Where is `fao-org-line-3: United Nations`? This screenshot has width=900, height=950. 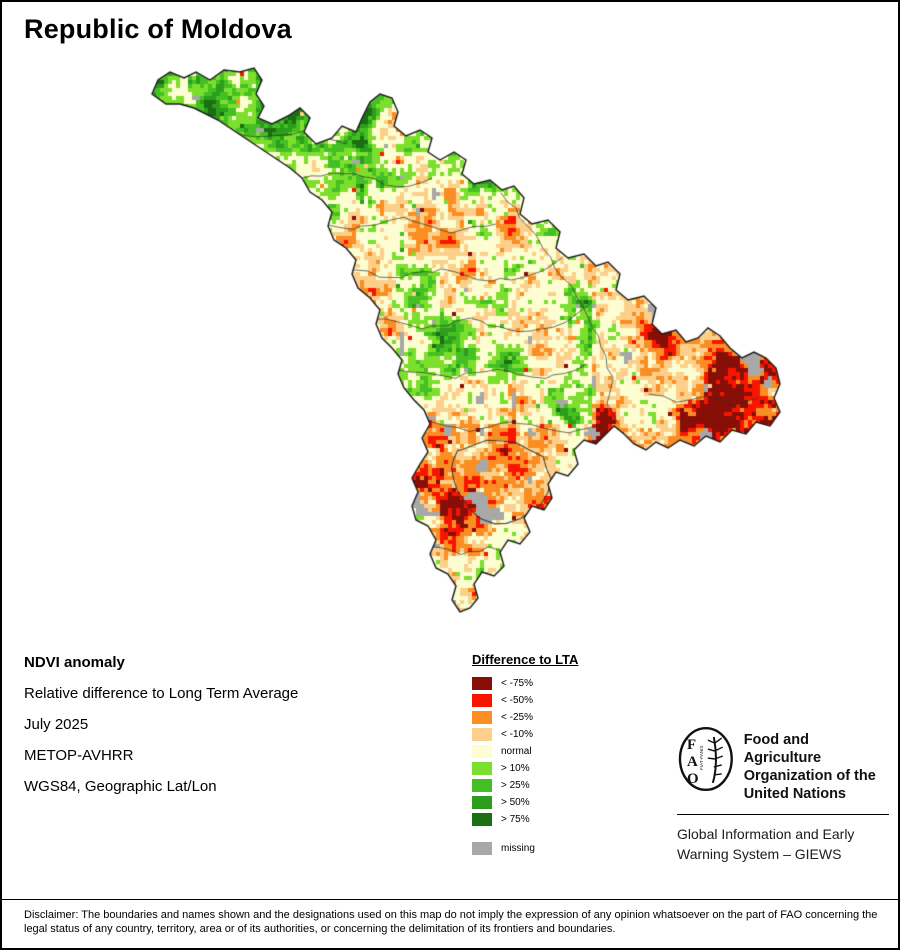
fao-org-line-3: United Nations is located at coordinates (794, 794).